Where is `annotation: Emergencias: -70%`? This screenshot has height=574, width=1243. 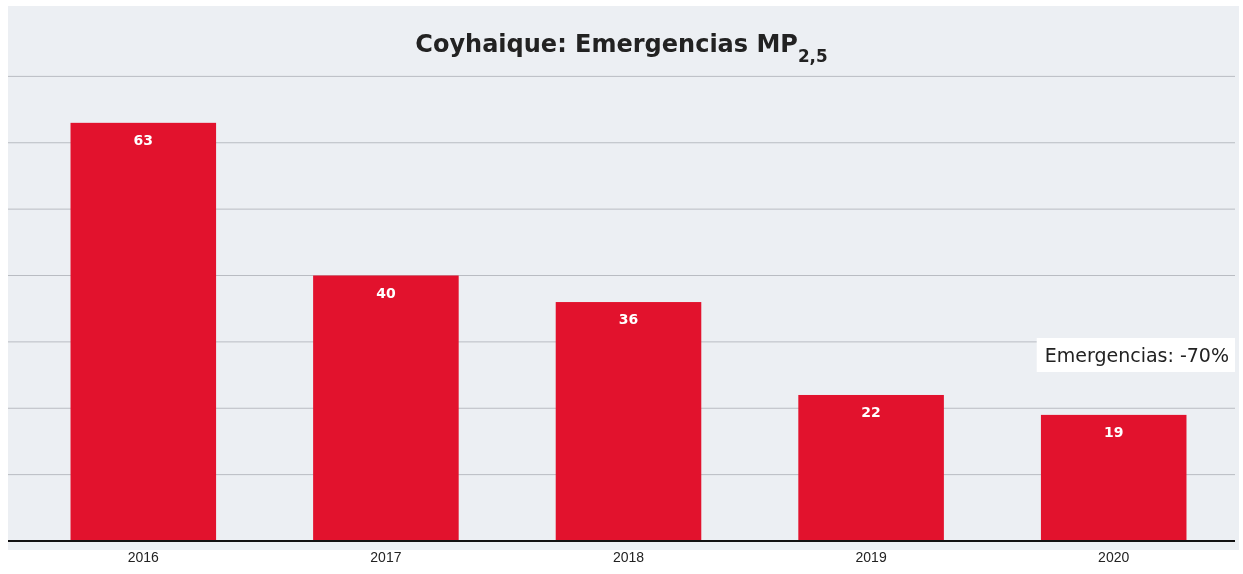 annotation: Emergencias: -70% is located at coordinates (1136, 355).